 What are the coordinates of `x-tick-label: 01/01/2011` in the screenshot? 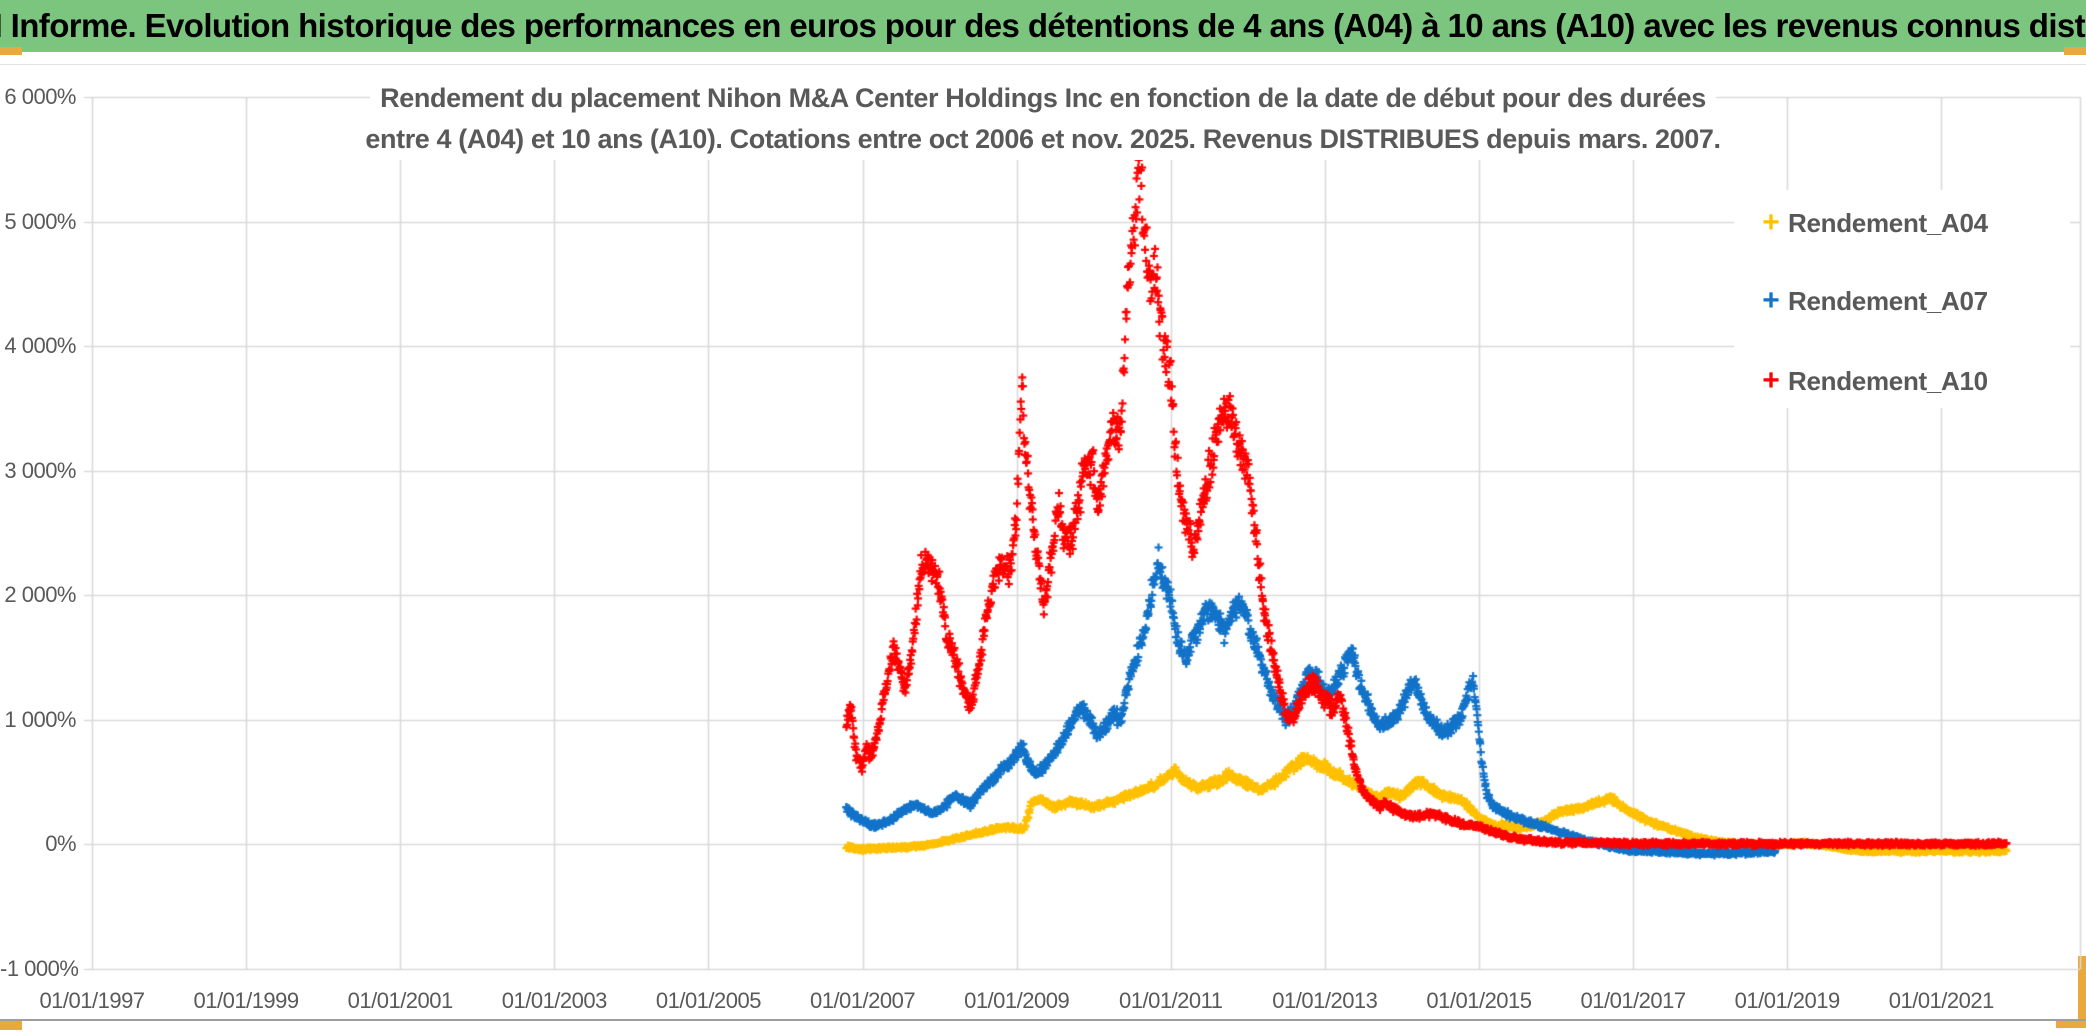 It's located at (1171, 1000).